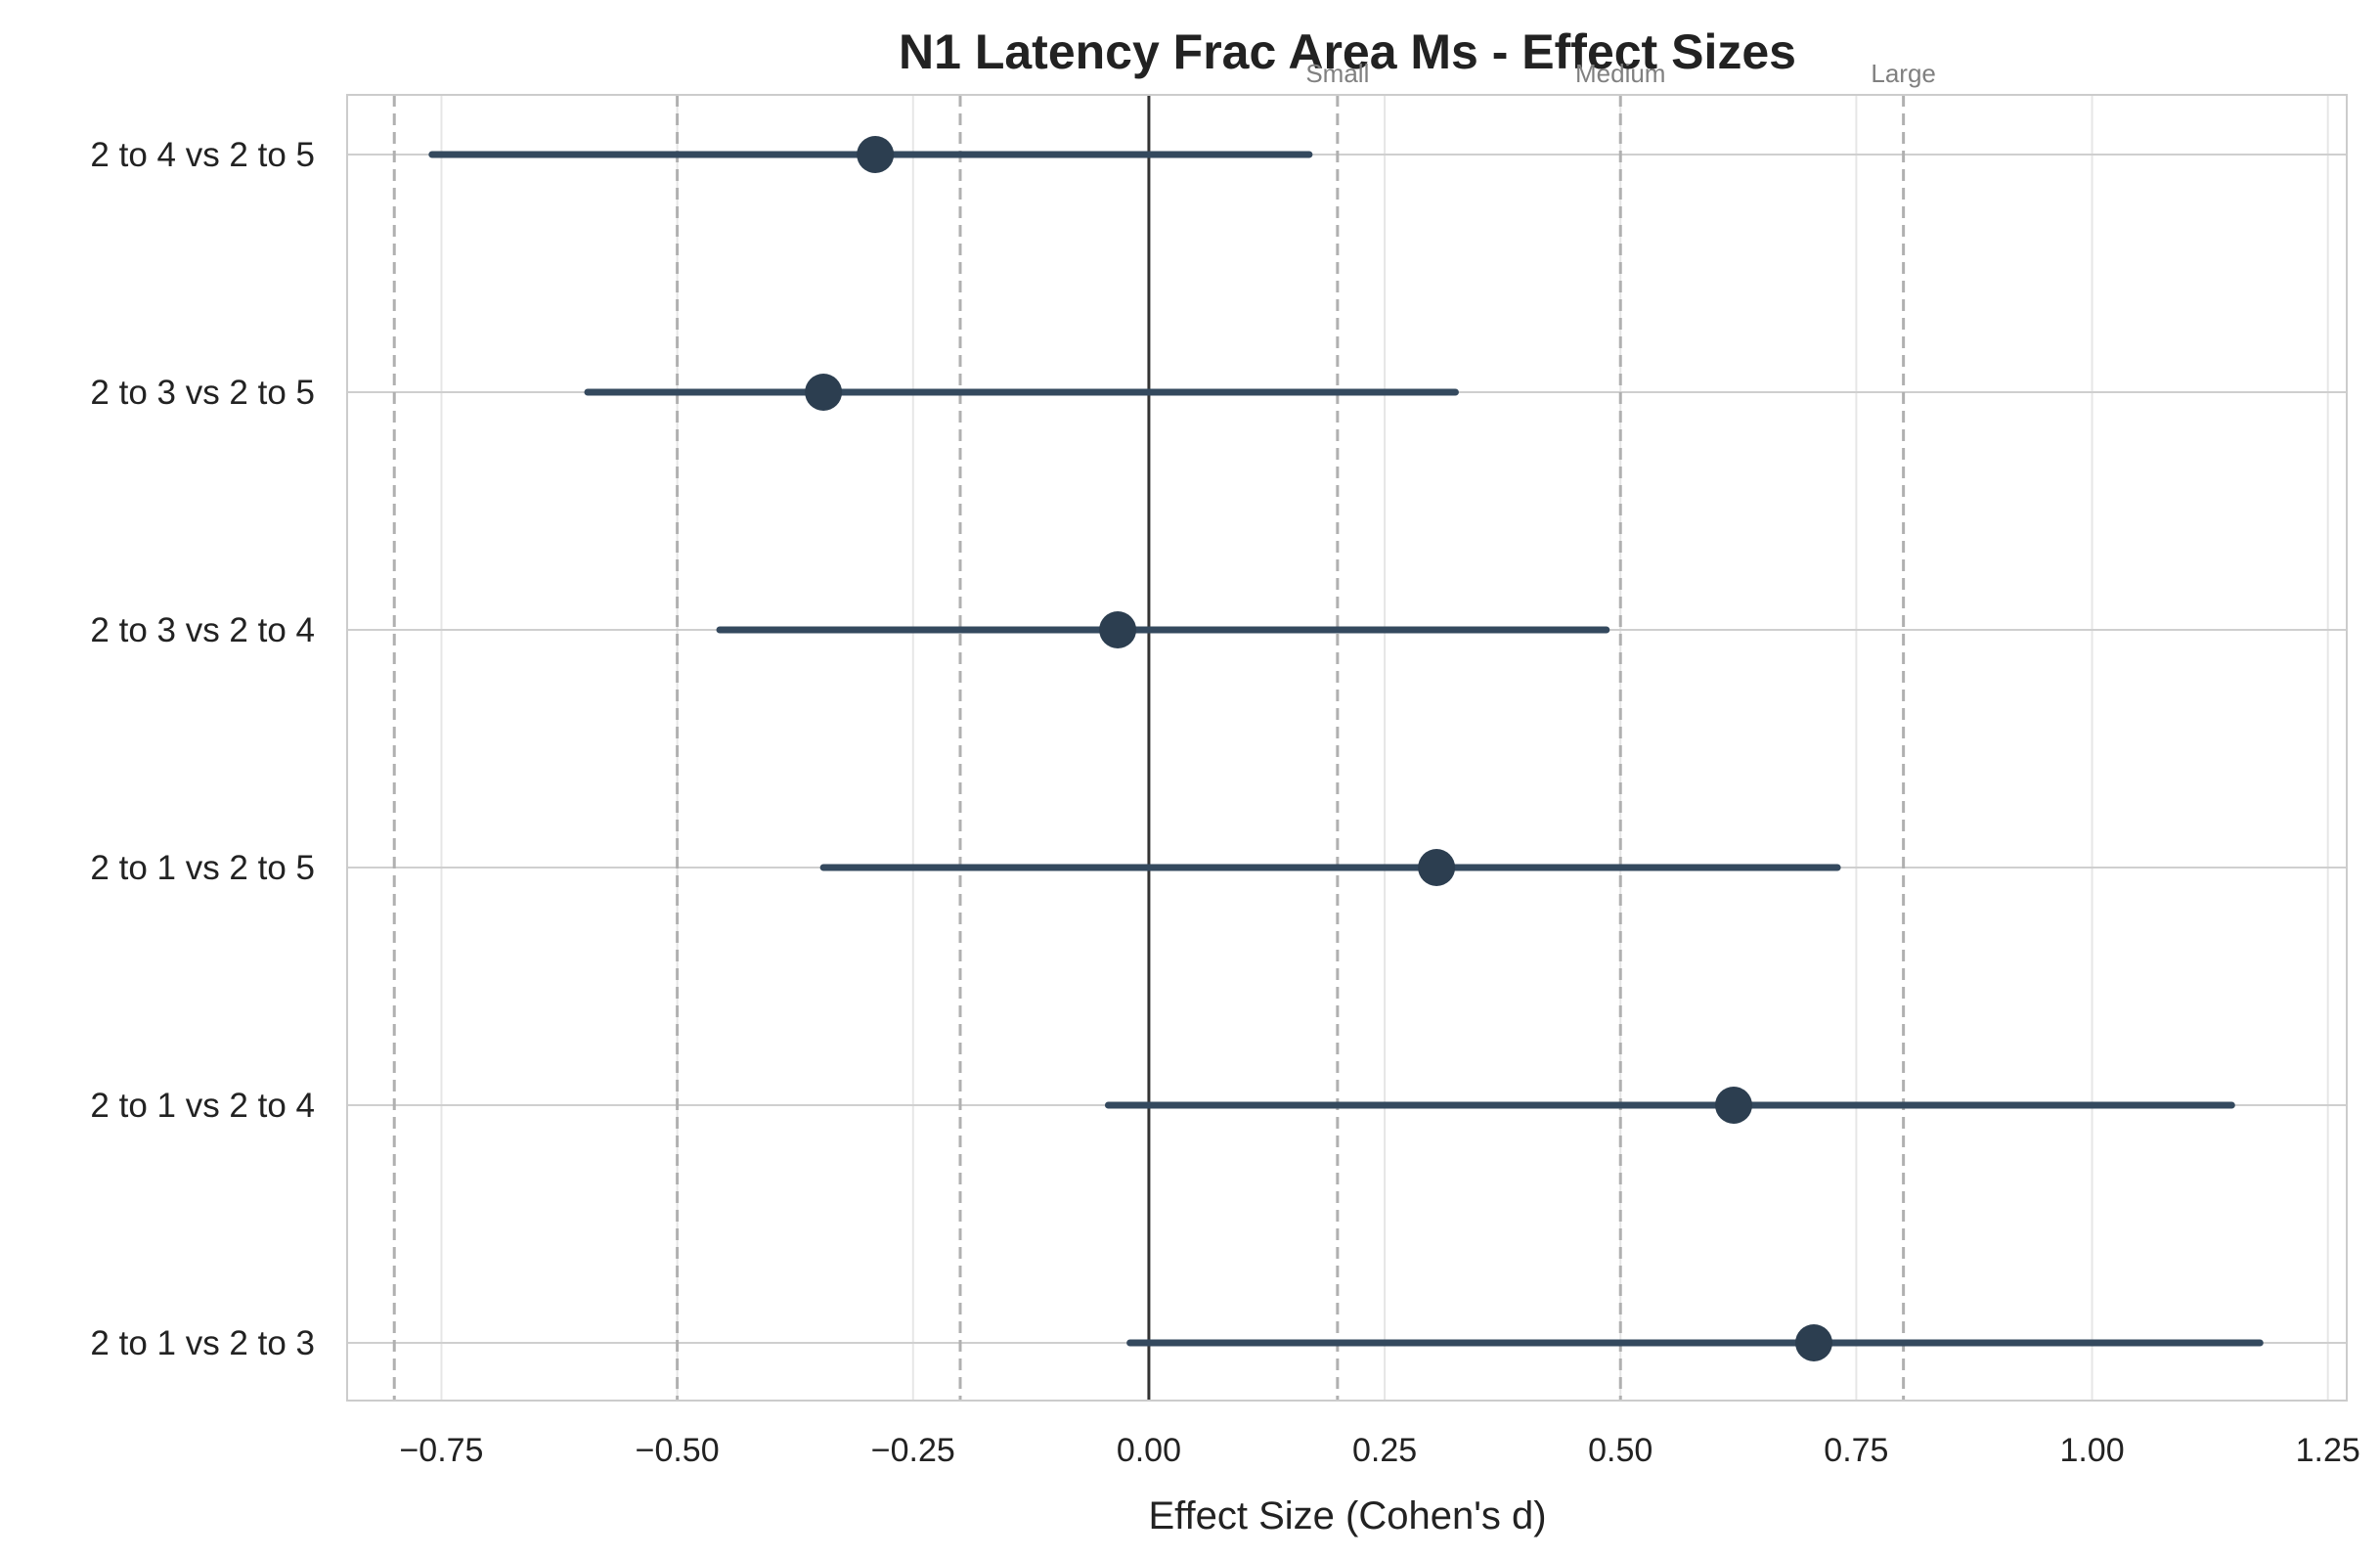 The width and height of the screenshot is (2380, 1559). What do you see at coordinates (2328, 1450) in the screenshot?
I see `x-tick-label-8: 1.25` at bounding box center [2328, 1450].